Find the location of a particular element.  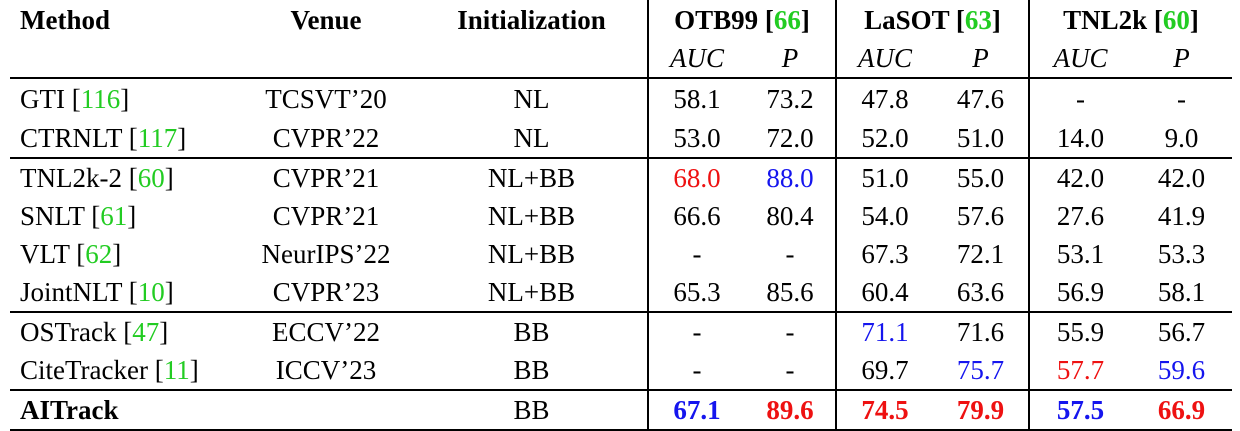

method-citation: 11 is located at coordinates (176, 369).